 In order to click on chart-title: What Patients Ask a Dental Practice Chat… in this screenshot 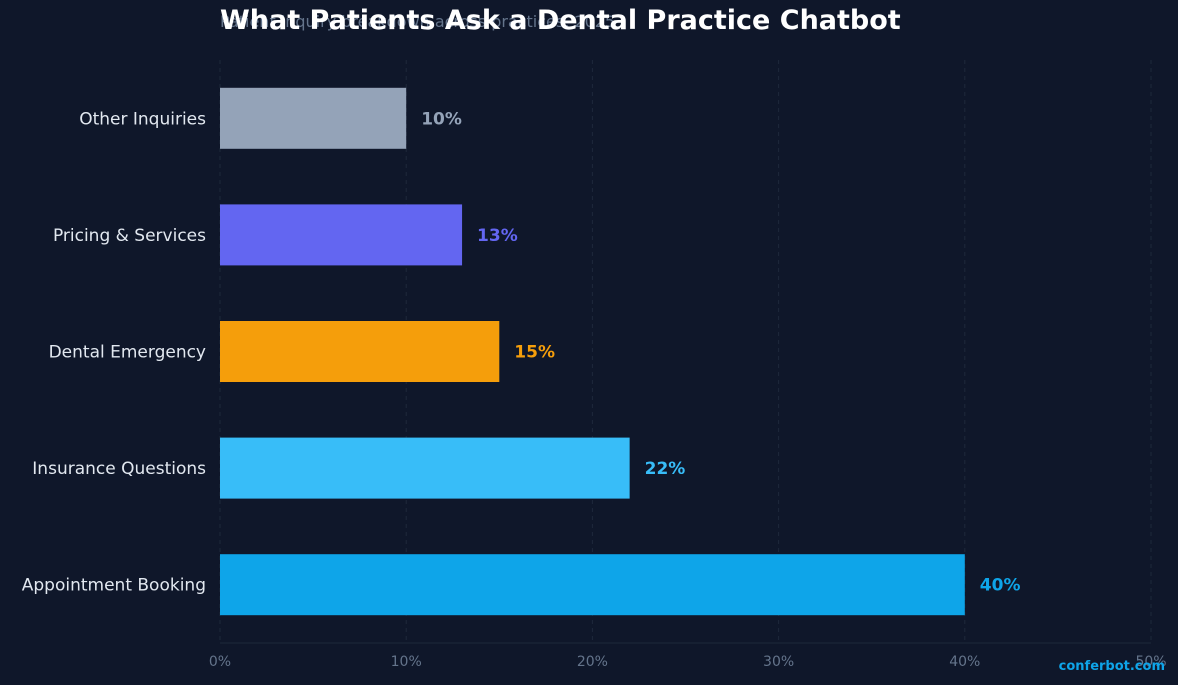, I will do `click(560, 20)`.